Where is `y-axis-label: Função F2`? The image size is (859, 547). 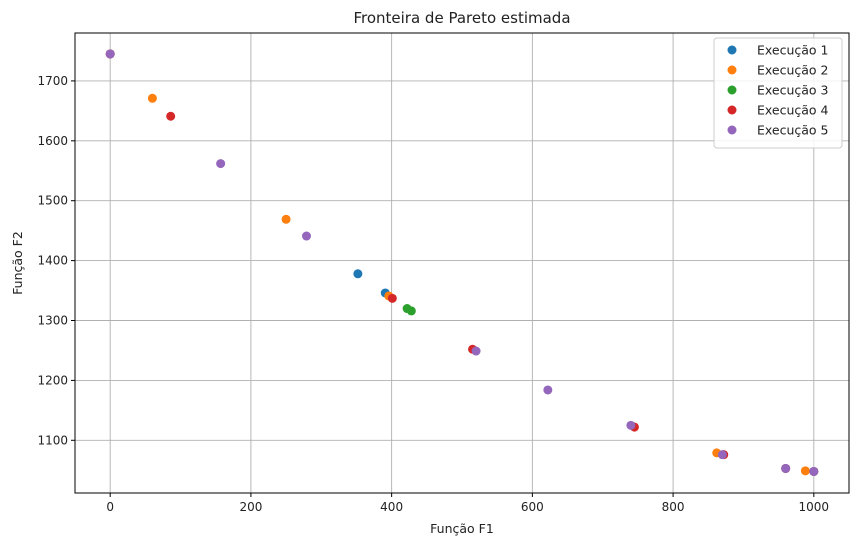
y-axis-label: Função F2 is located at coordinates (17, 263).